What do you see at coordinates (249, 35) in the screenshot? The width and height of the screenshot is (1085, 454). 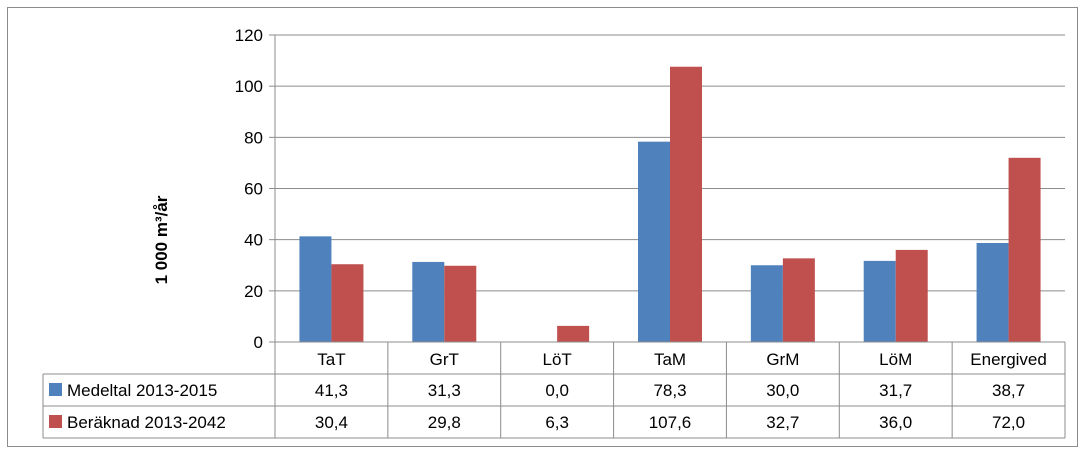 I see `y-tick-label: 120` at bounding box center [249, 35].